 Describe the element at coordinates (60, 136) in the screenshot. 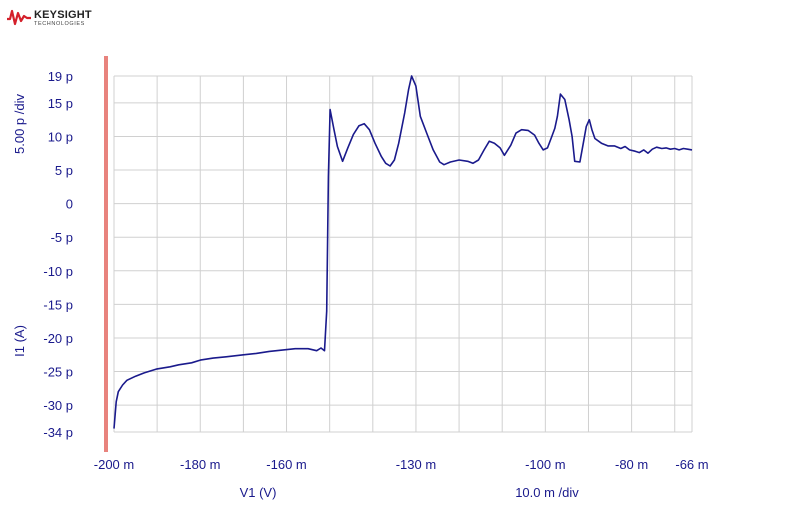

I see `y-tick-label: 10 p` at that location.